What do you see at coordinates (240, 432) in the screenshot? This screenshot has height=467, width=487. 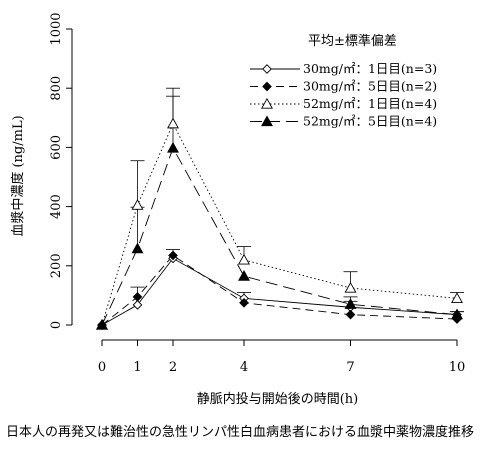 I see `figure-caption: 日本人の再発又は難治性の急性リンパ性白血病患者における血漿中薬物濃度推移` at bounding box center [240, 432].